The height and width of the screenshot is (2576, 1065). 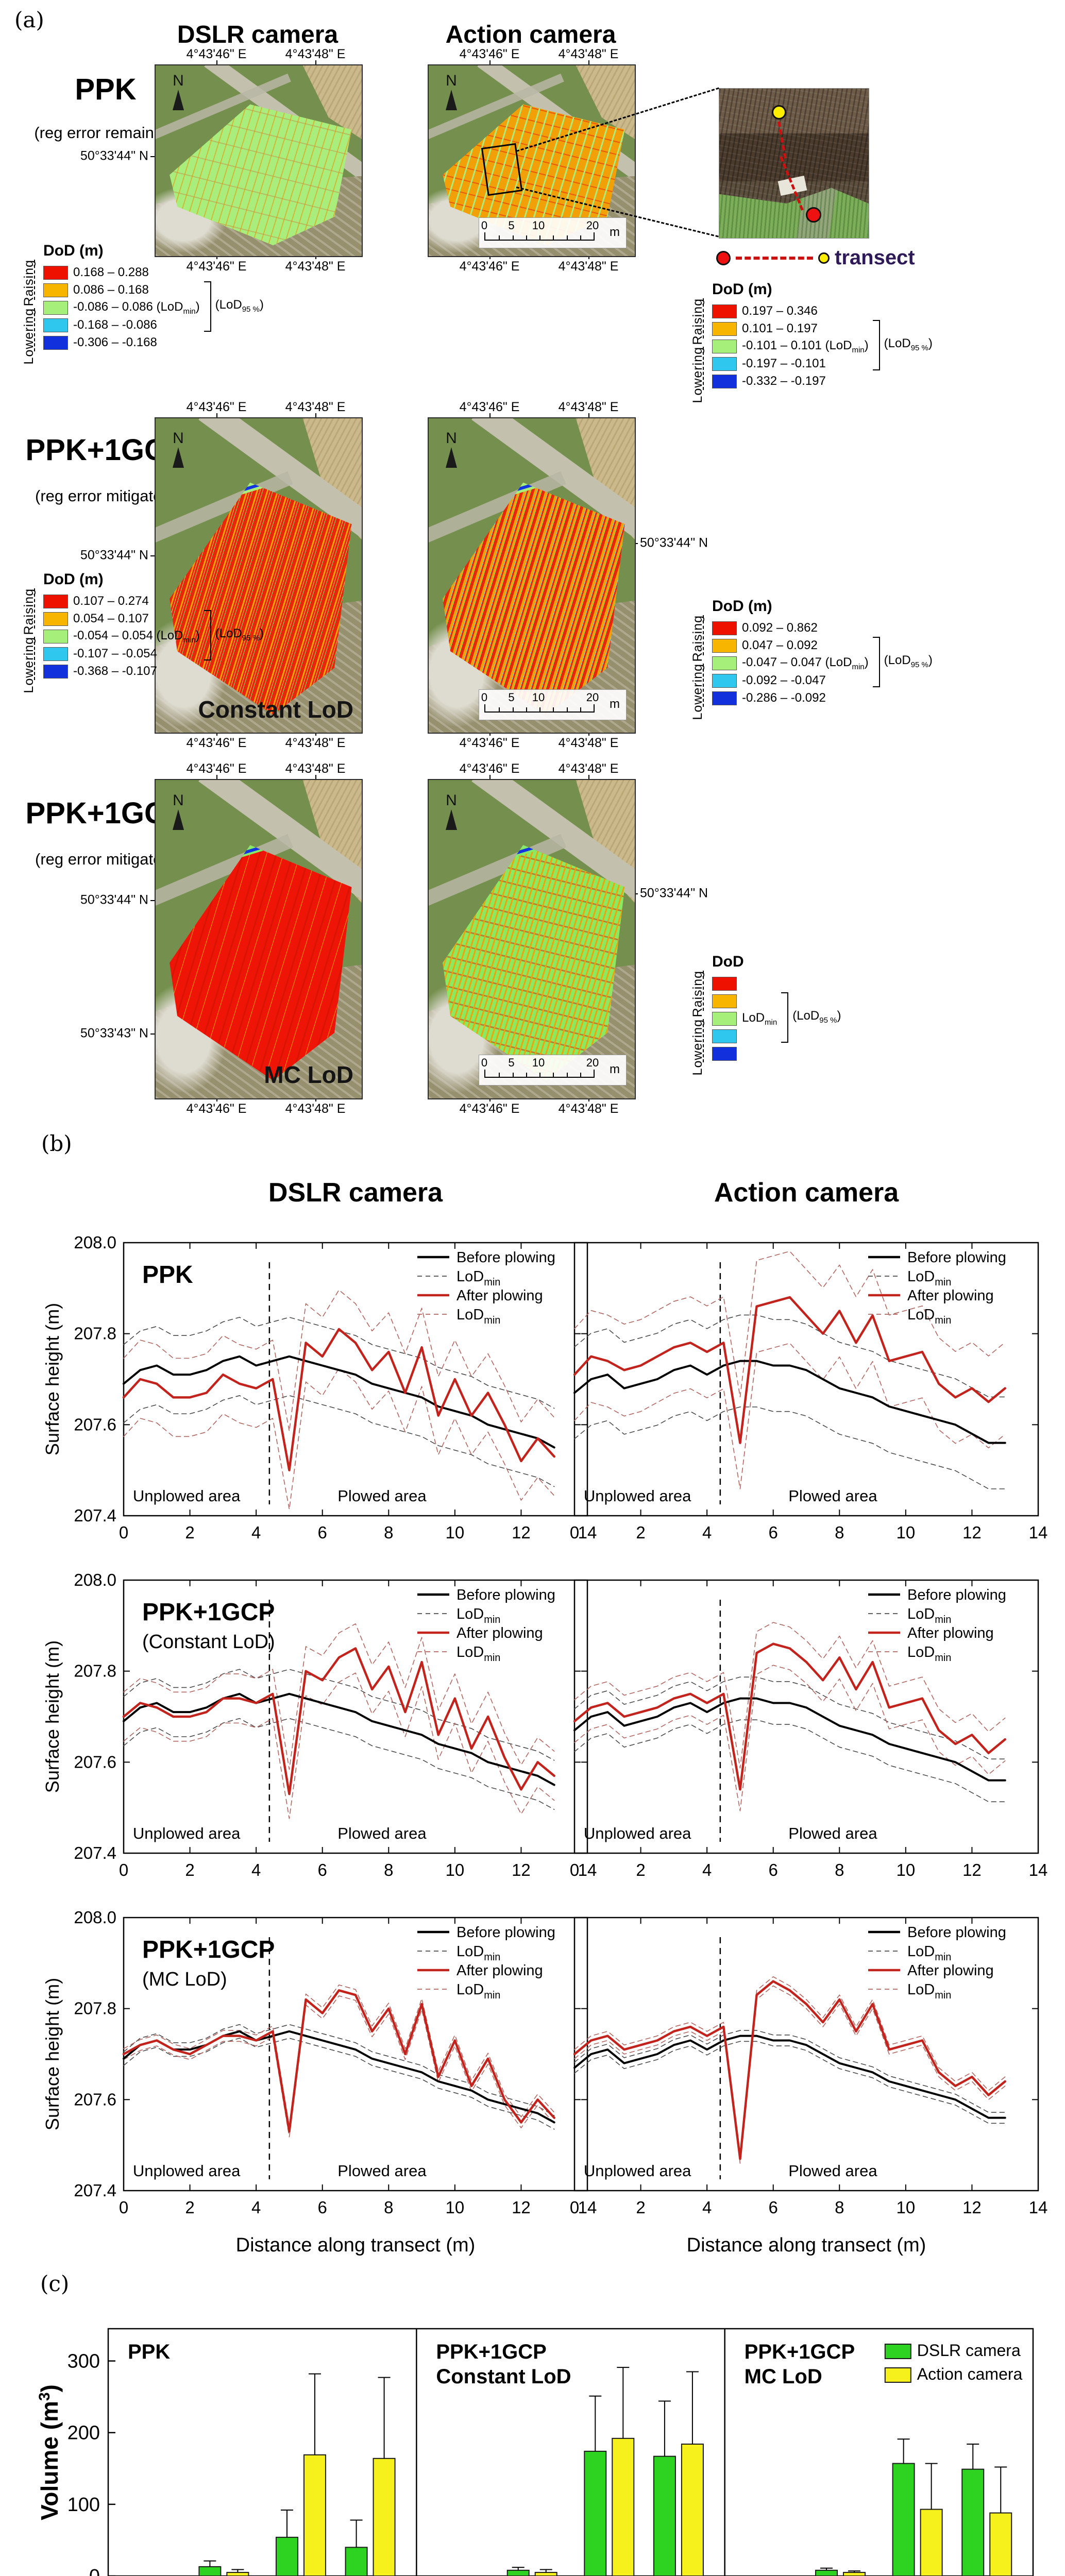 What do you see at coordinates (813, 215) in the screenshot?
I see `transect-end-dot` at bounding box center [813, 215].